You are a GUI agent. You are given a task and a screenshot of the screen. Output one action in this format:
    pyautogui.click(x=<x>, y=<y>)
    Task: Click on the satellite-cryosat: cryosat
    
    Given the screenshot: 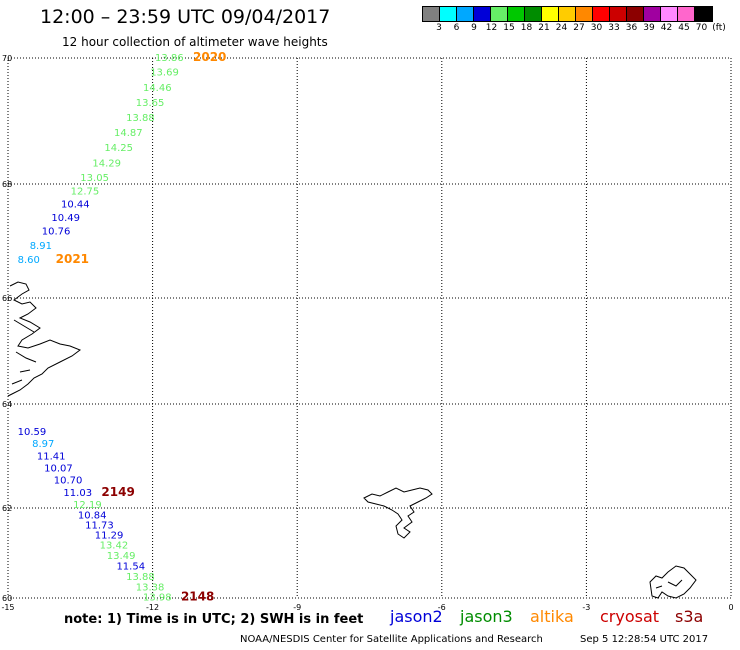 What is the action you would take?
    pyautogui.click(x=630, y=616)
    